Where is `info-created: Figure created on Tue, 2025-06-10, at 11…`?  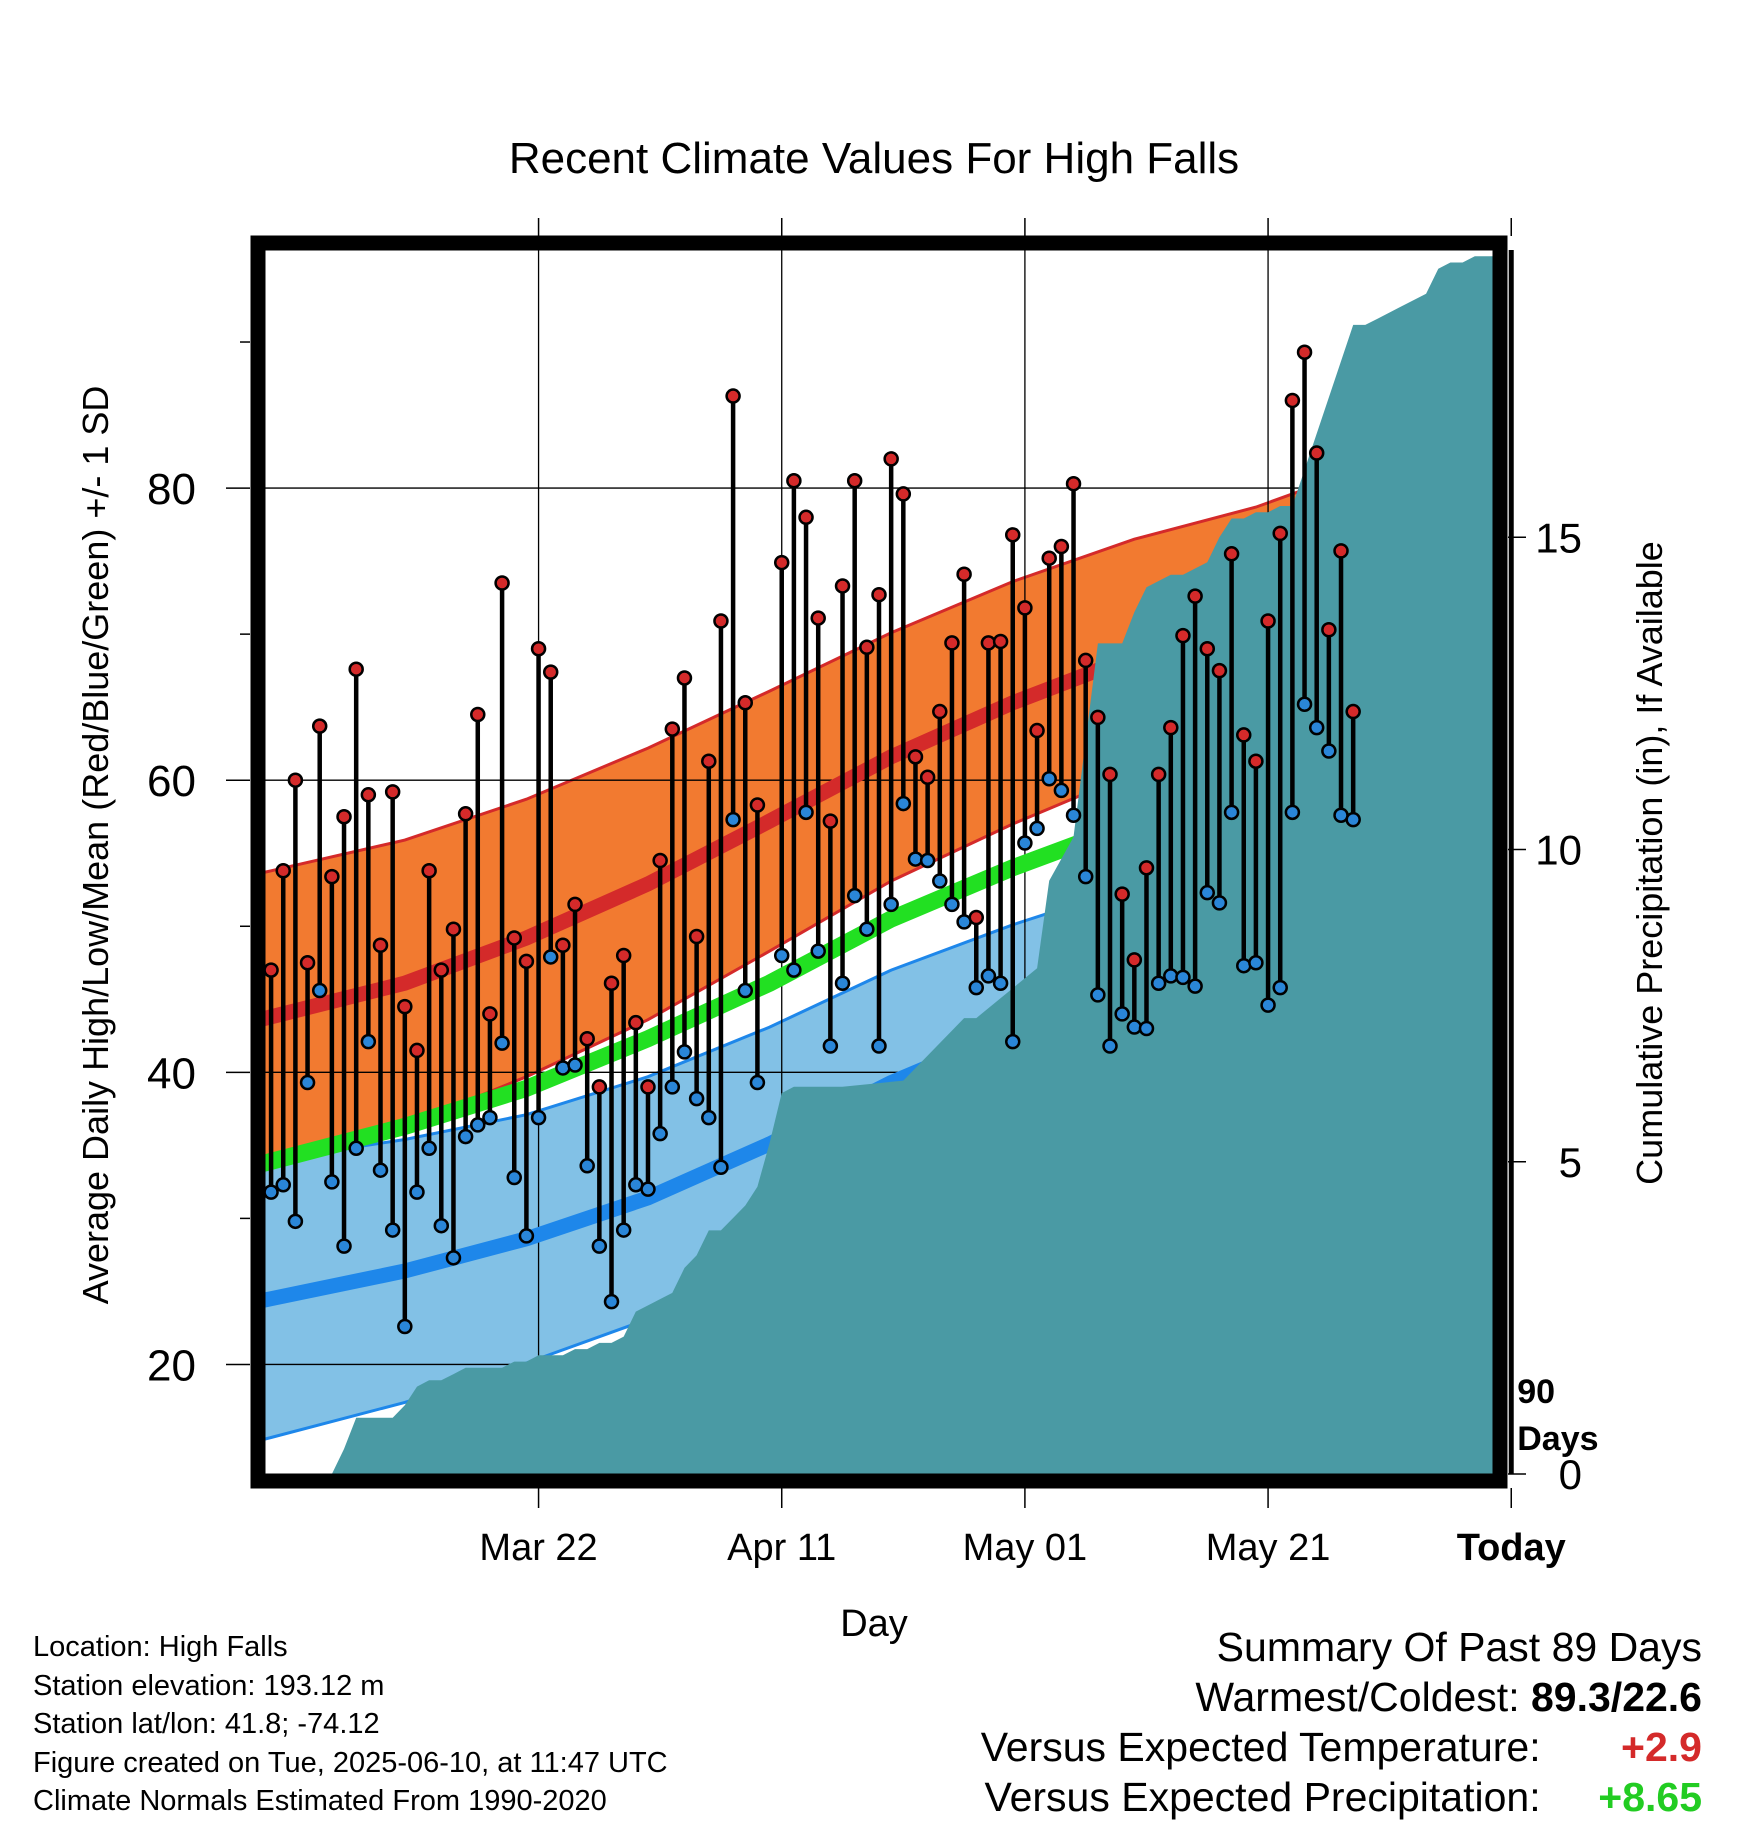 info-created: Figure created on Tue, 2025-06-10, at 11… is located at coordinates (350, 1762).